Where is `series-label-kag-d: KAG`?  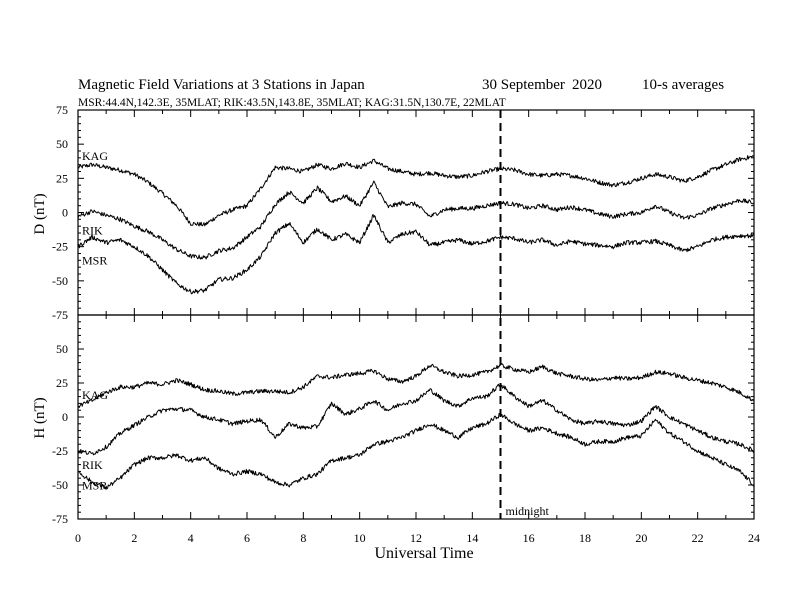 series-label-kag-d: KAG is located at coordinates (95, 156).